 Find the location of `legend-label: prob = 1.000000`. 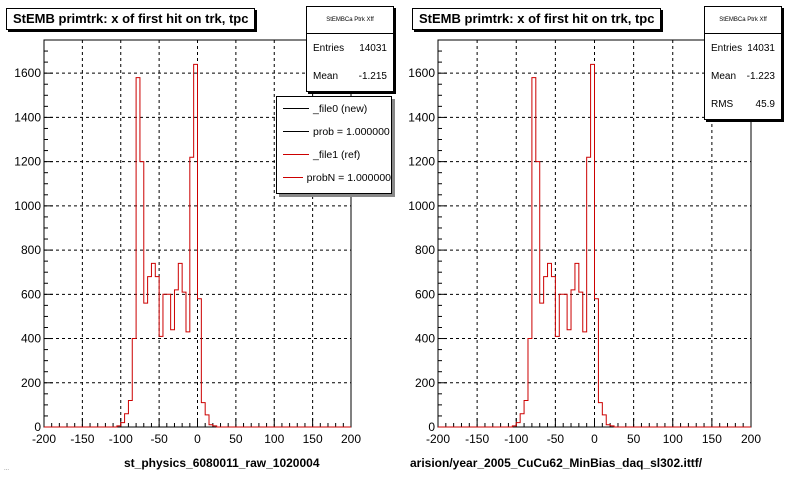

legend-label: prob = 1.000000 is located at coordinates (351, 131).